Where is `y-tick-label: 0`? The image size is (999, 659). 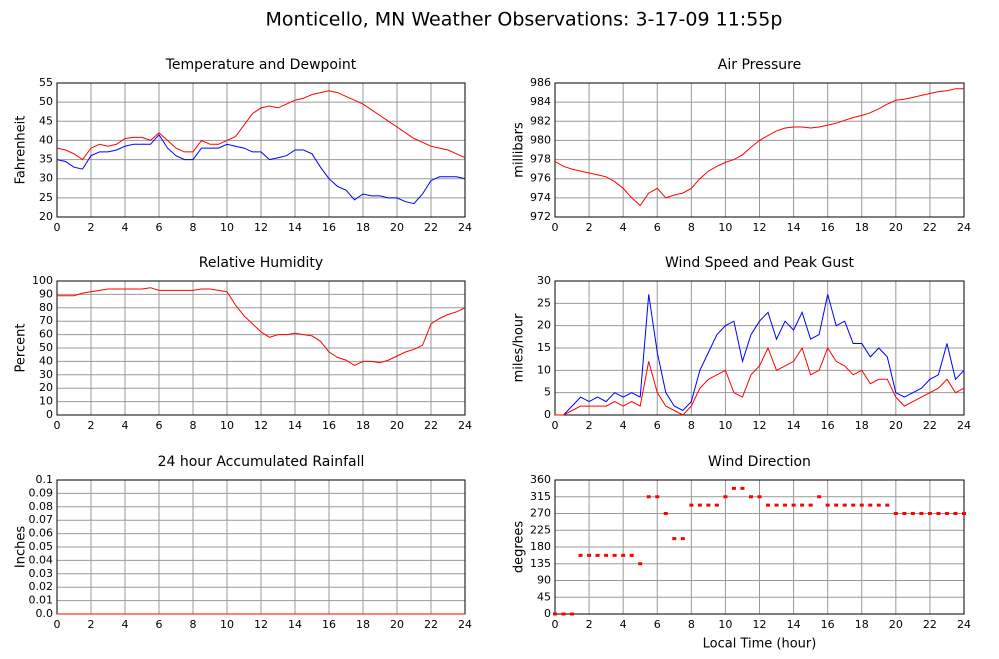 y-tick-label: 0 is located at coordinates (49, 414).